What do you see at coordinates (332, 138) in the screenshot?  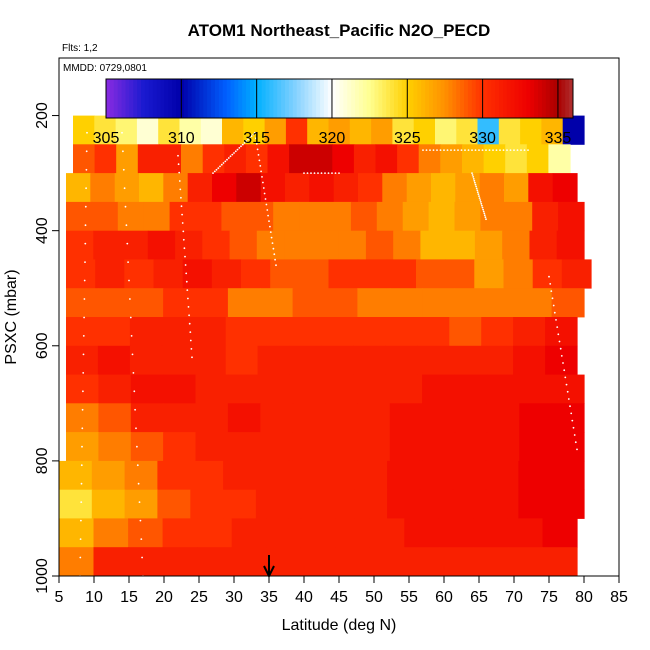 I see `colorbar-tick-label: 320` at bounding box center [332, 138].